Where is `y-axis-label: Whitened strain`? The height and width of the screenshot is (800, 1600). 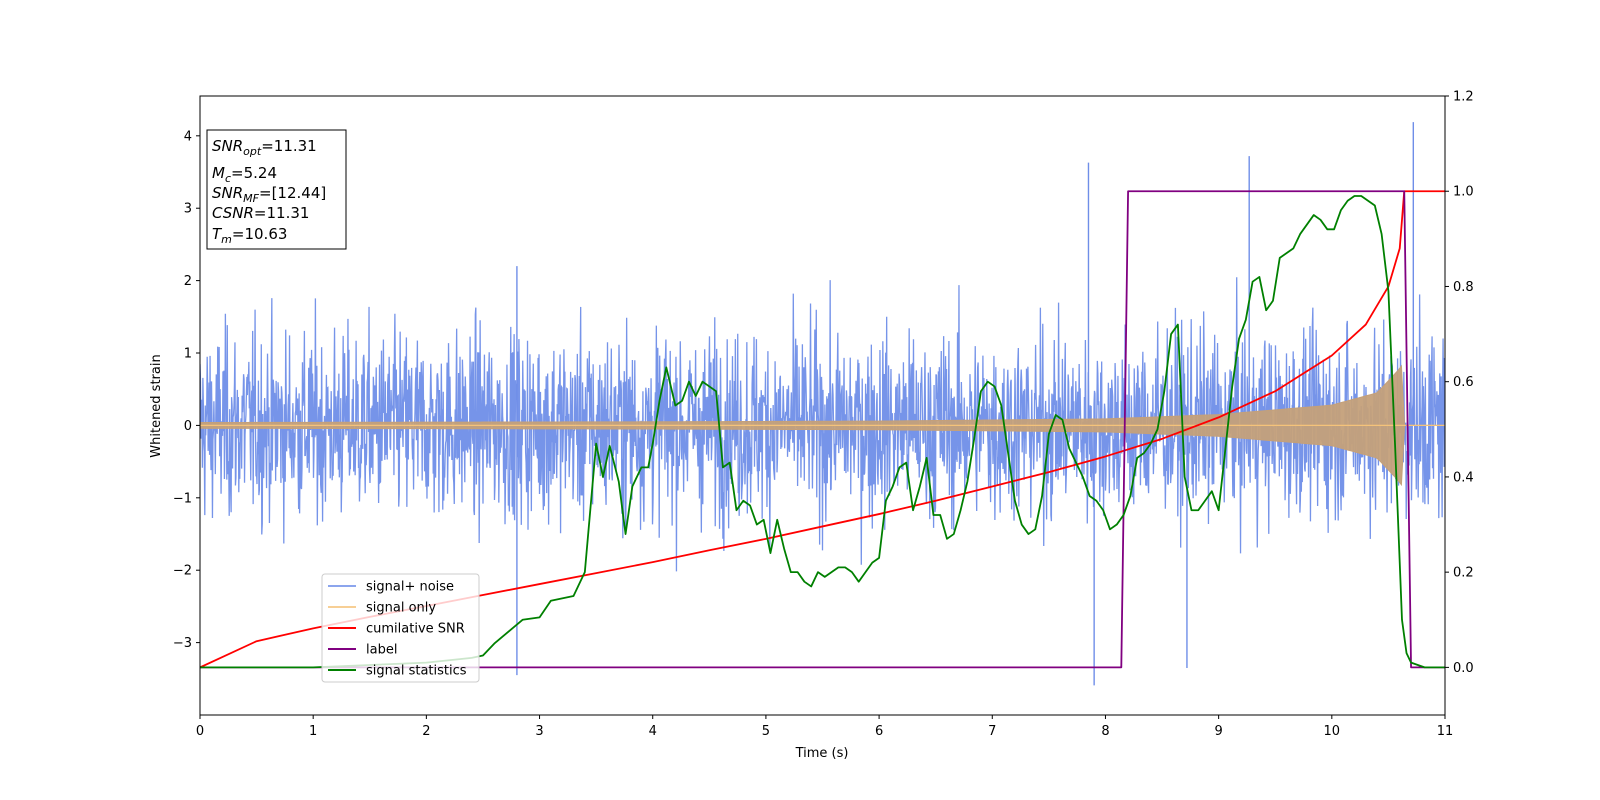 y-axis-label: Whitened strain is located at coordinates (156, 405).